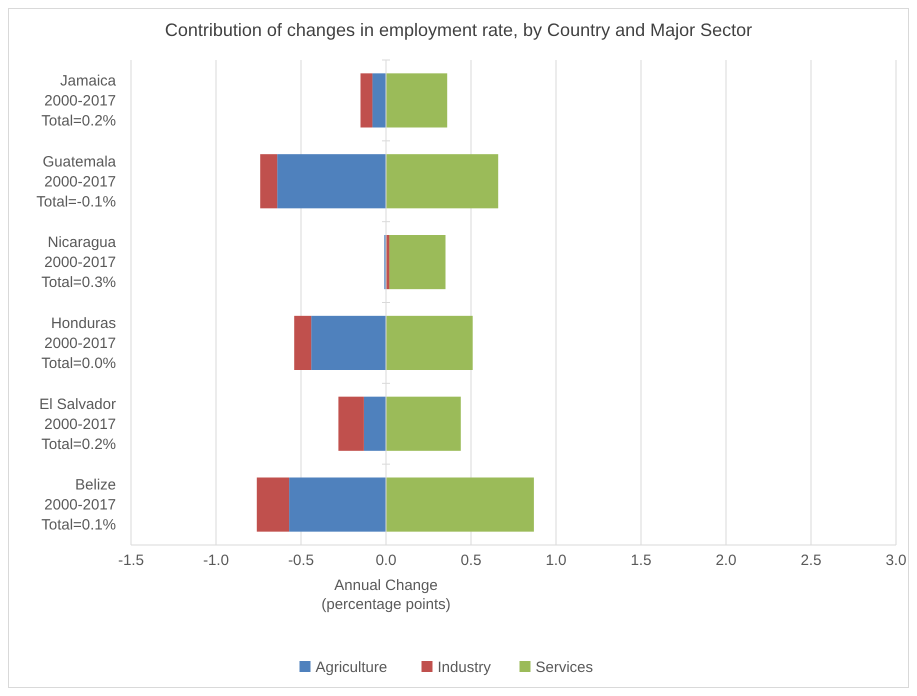  Describe the element at coordinates (386, 595) in the screenshot. I see `x-axis-title: Annual Change (percentage points)` at that location.